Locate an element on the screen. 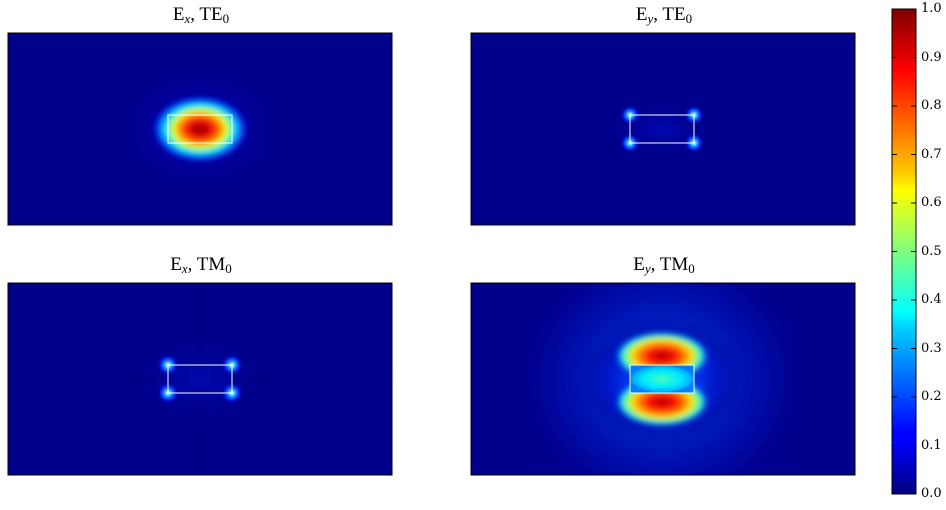  field-glow is located at coordinates (662, 129).